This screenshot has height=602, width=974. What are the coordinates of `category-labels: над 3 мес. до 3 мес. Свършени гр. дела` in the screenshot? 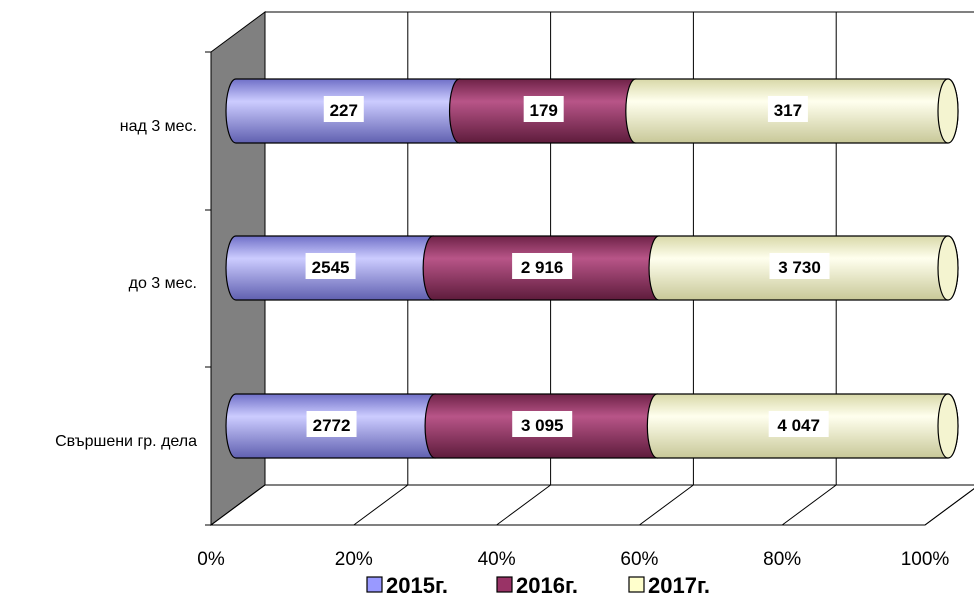 It's located at (126, 284).